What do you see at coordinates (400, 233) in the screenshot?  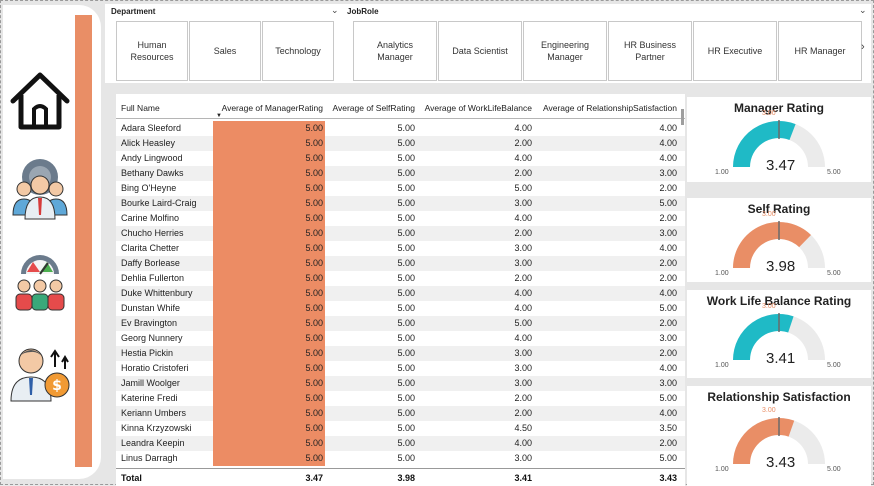 I see `table-row: Chucho Herries 5.00 5.00 2.00 3.00` at bounding box center [400, 233].